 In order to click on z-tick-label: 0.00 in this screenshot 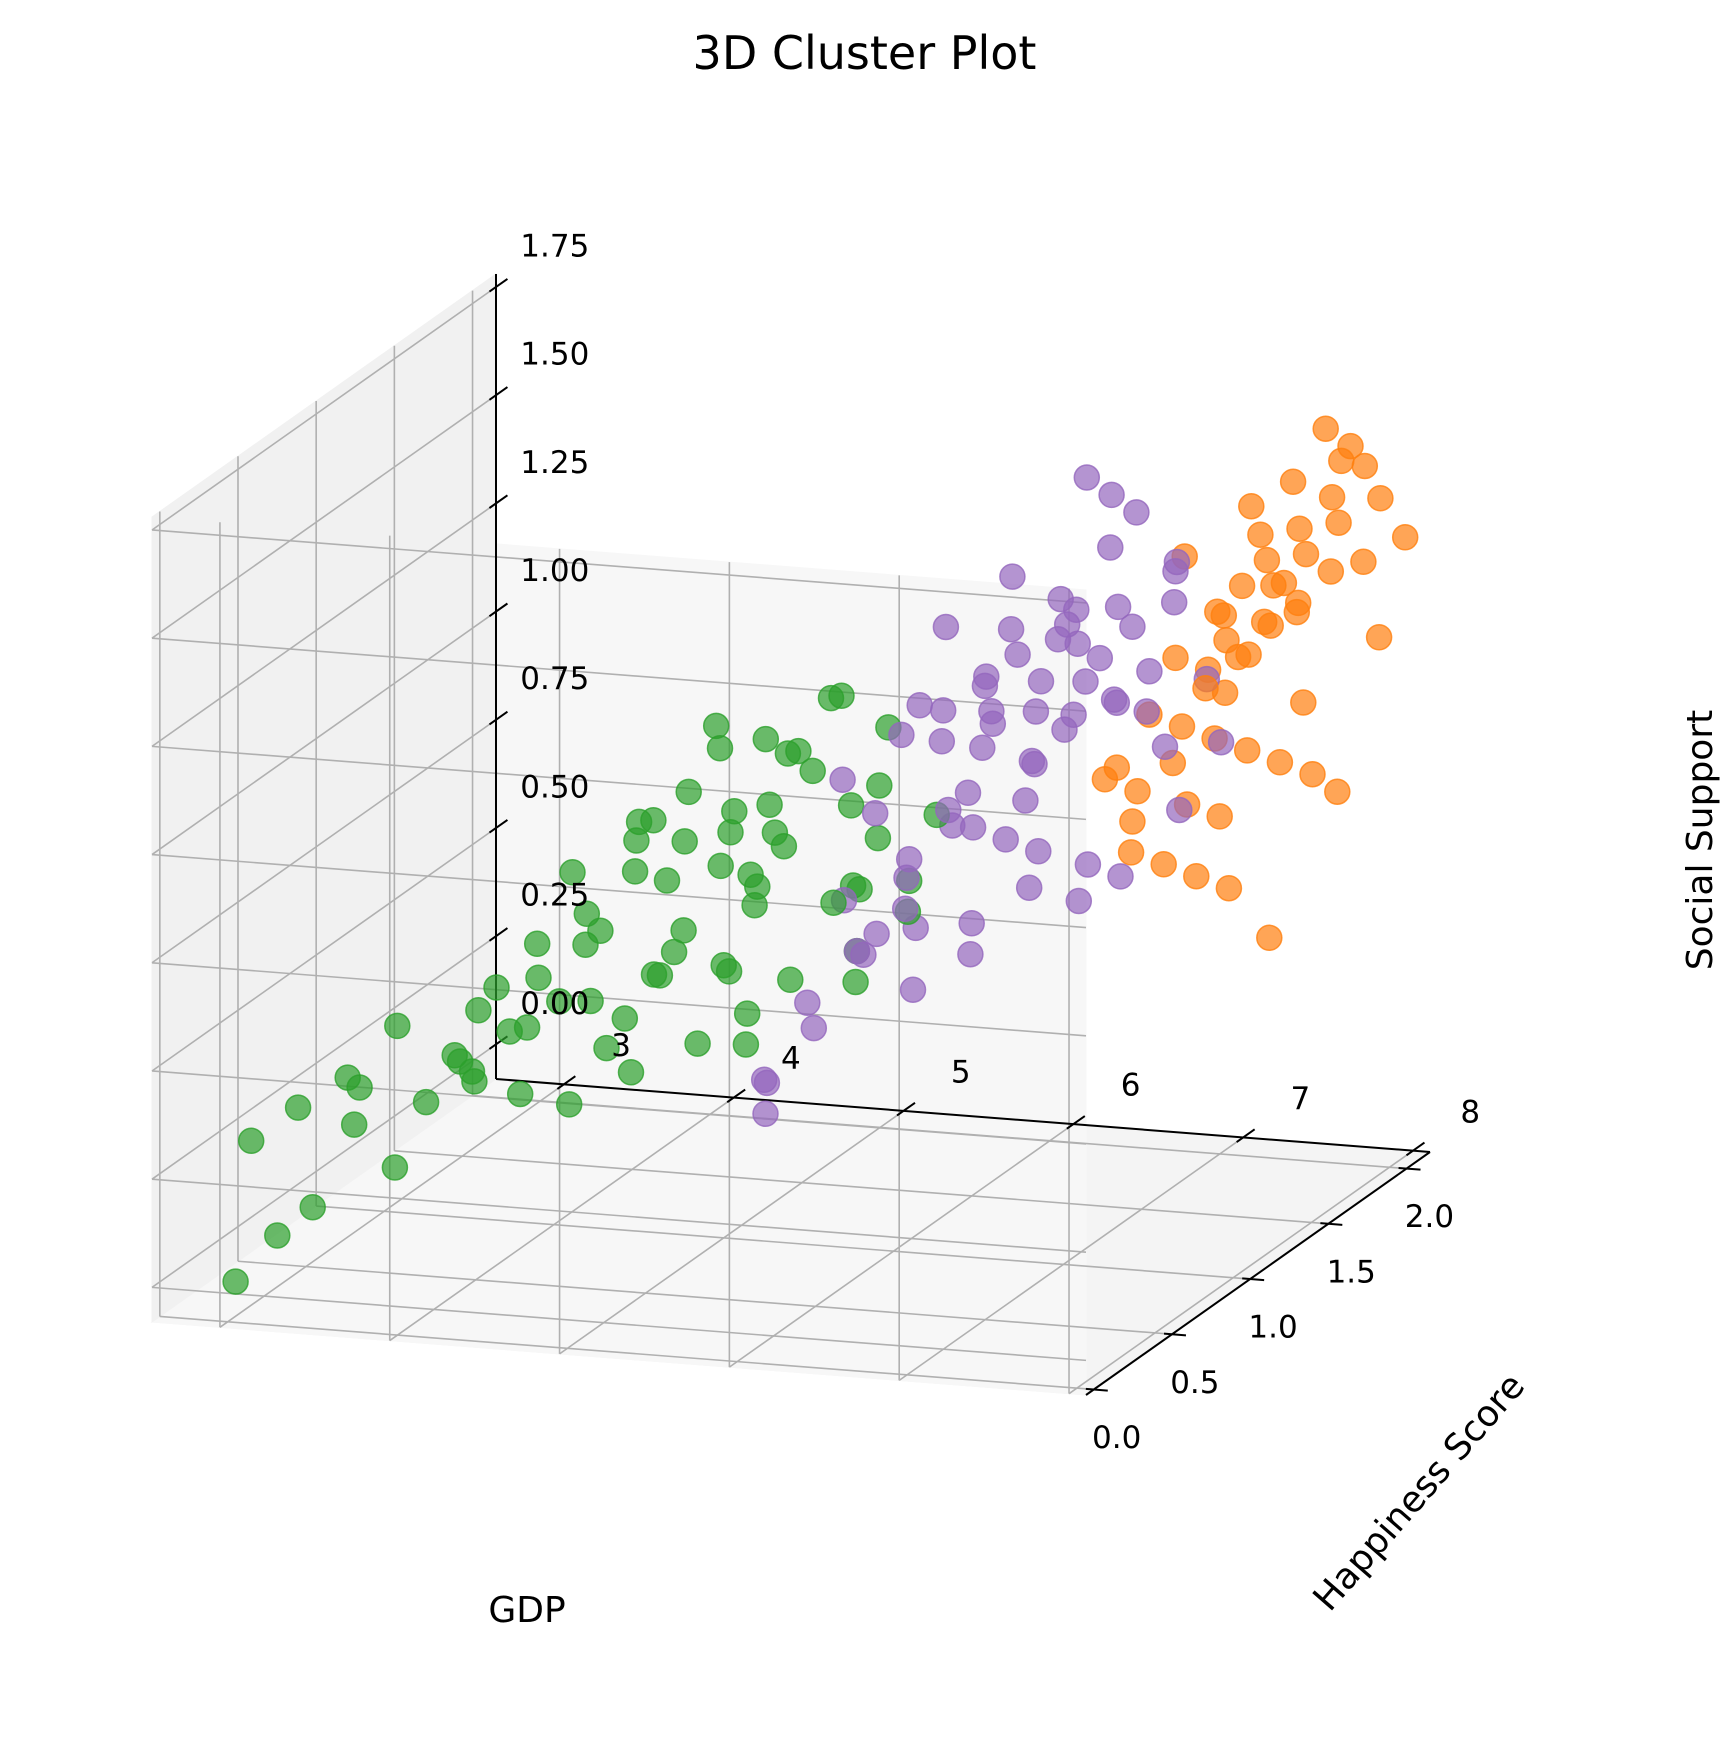, I will do `click(554, 1004)`.